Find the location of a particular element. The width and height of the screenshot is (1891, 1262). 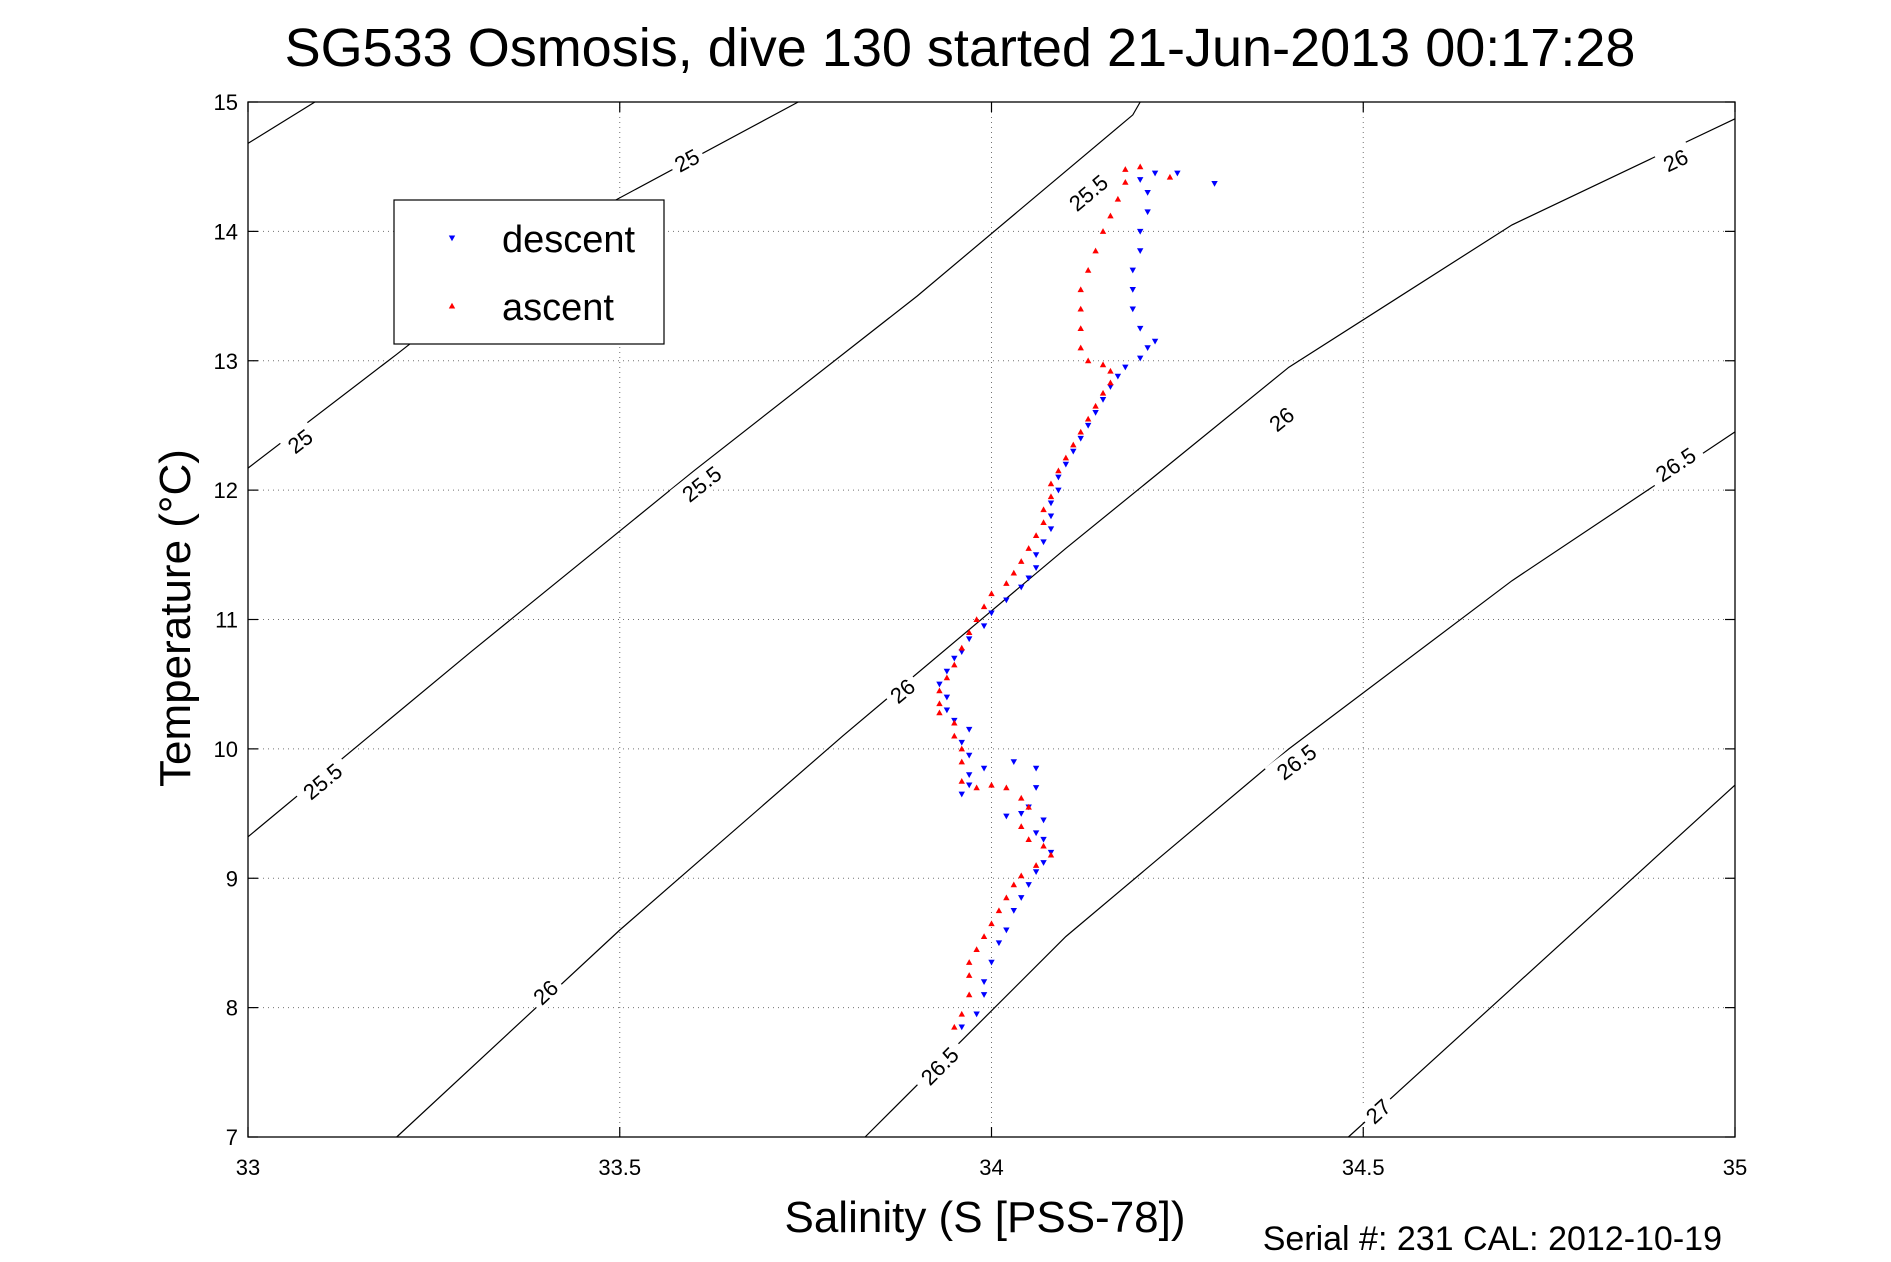

y-tick-label: 15 is located at coordinates (226, 102).